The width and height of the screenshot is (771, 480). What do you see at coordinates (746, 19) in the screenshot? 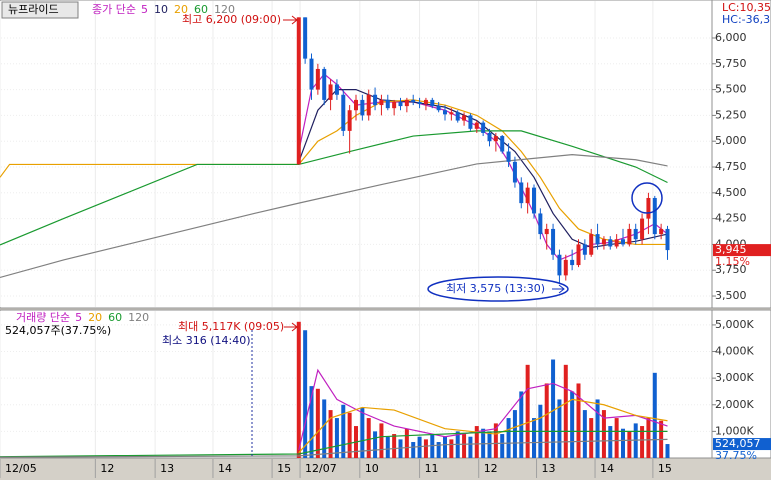
I see `hc-label: HC:-36,37` at bounding box center [746, 19].